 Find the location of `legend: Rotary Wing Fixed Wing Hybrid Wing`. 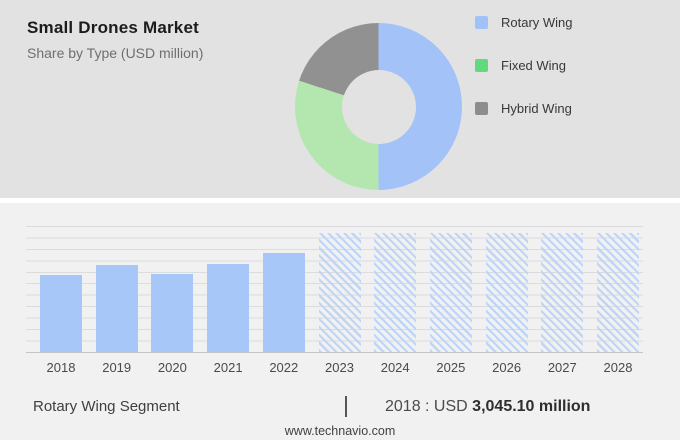

legend: Rotary Wing Fixed Wing Hybrid Wing is located at coordinates (524, 79).